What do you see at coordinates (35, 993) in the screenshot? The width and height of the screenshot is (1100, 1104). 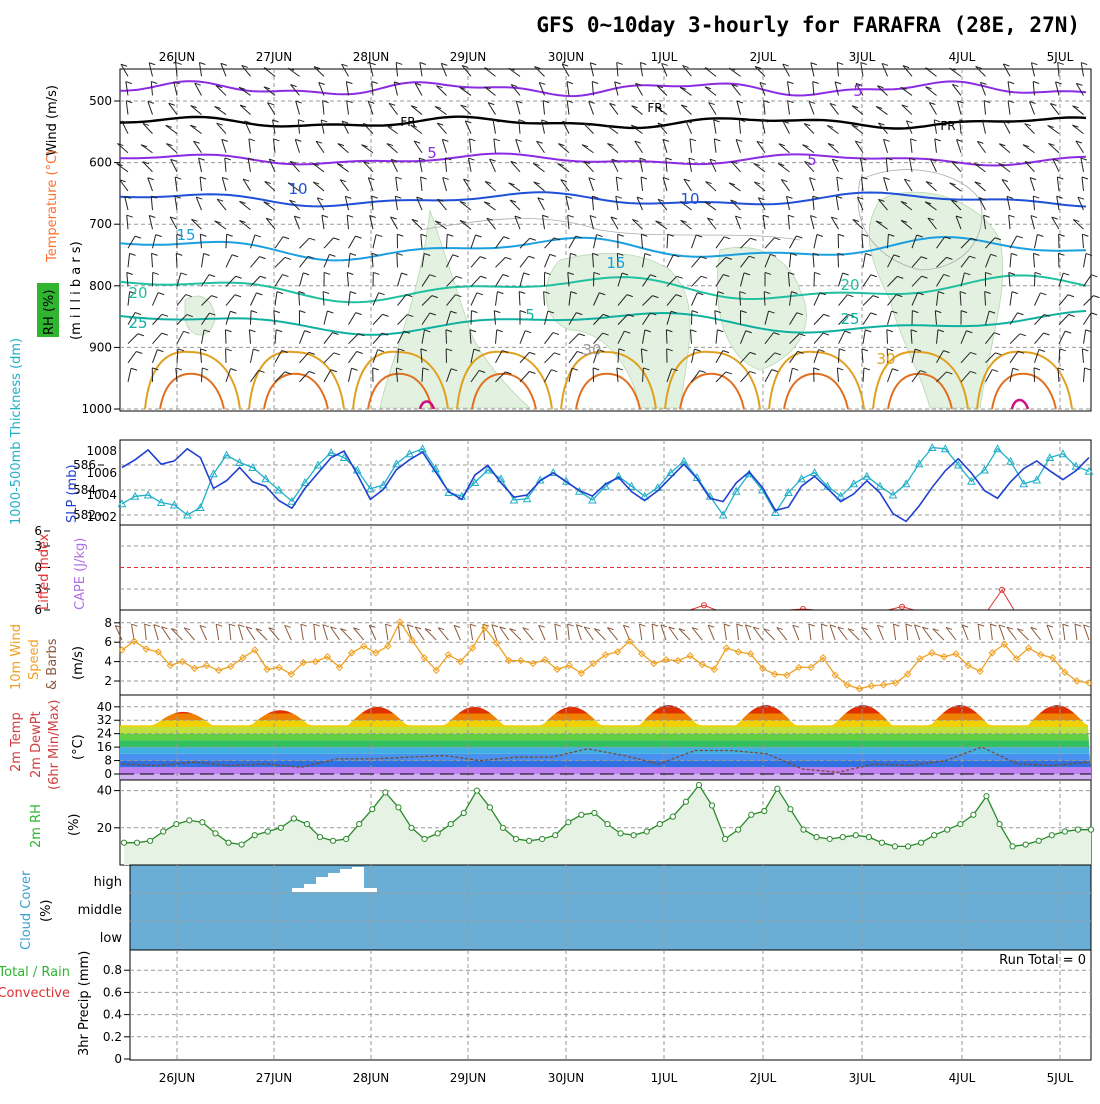 I see `precip-conv-label: Convective` at bounding box center [35, 993].